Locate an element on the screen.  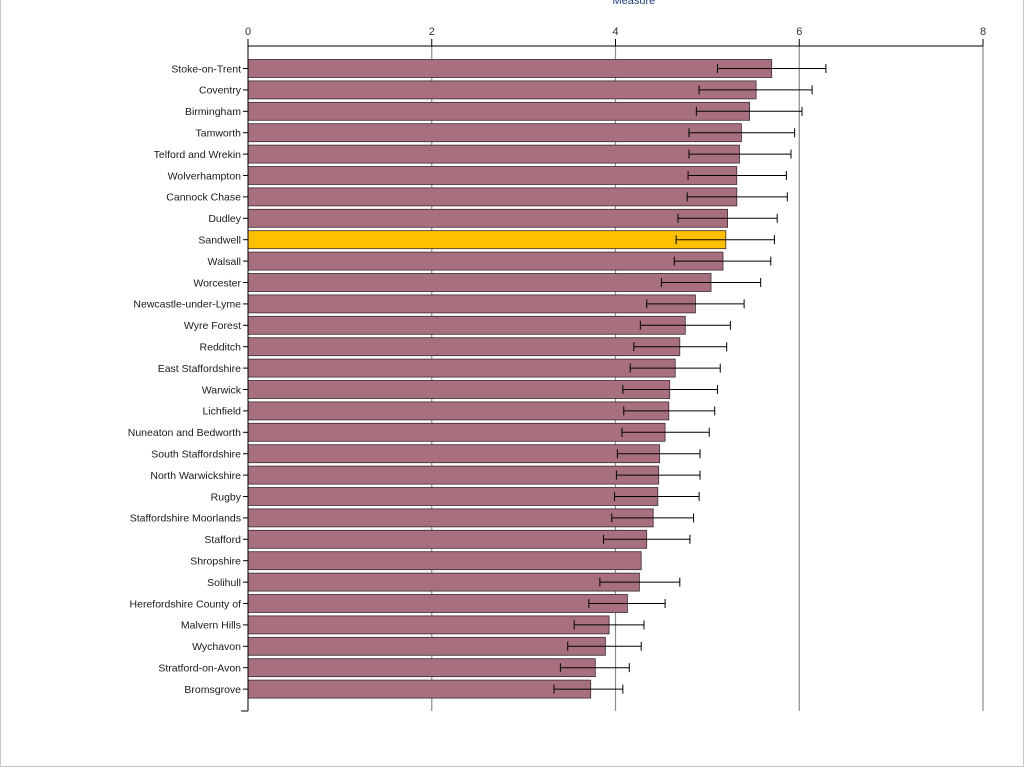
category-label: Rugby is located at coordinates (226, 497).